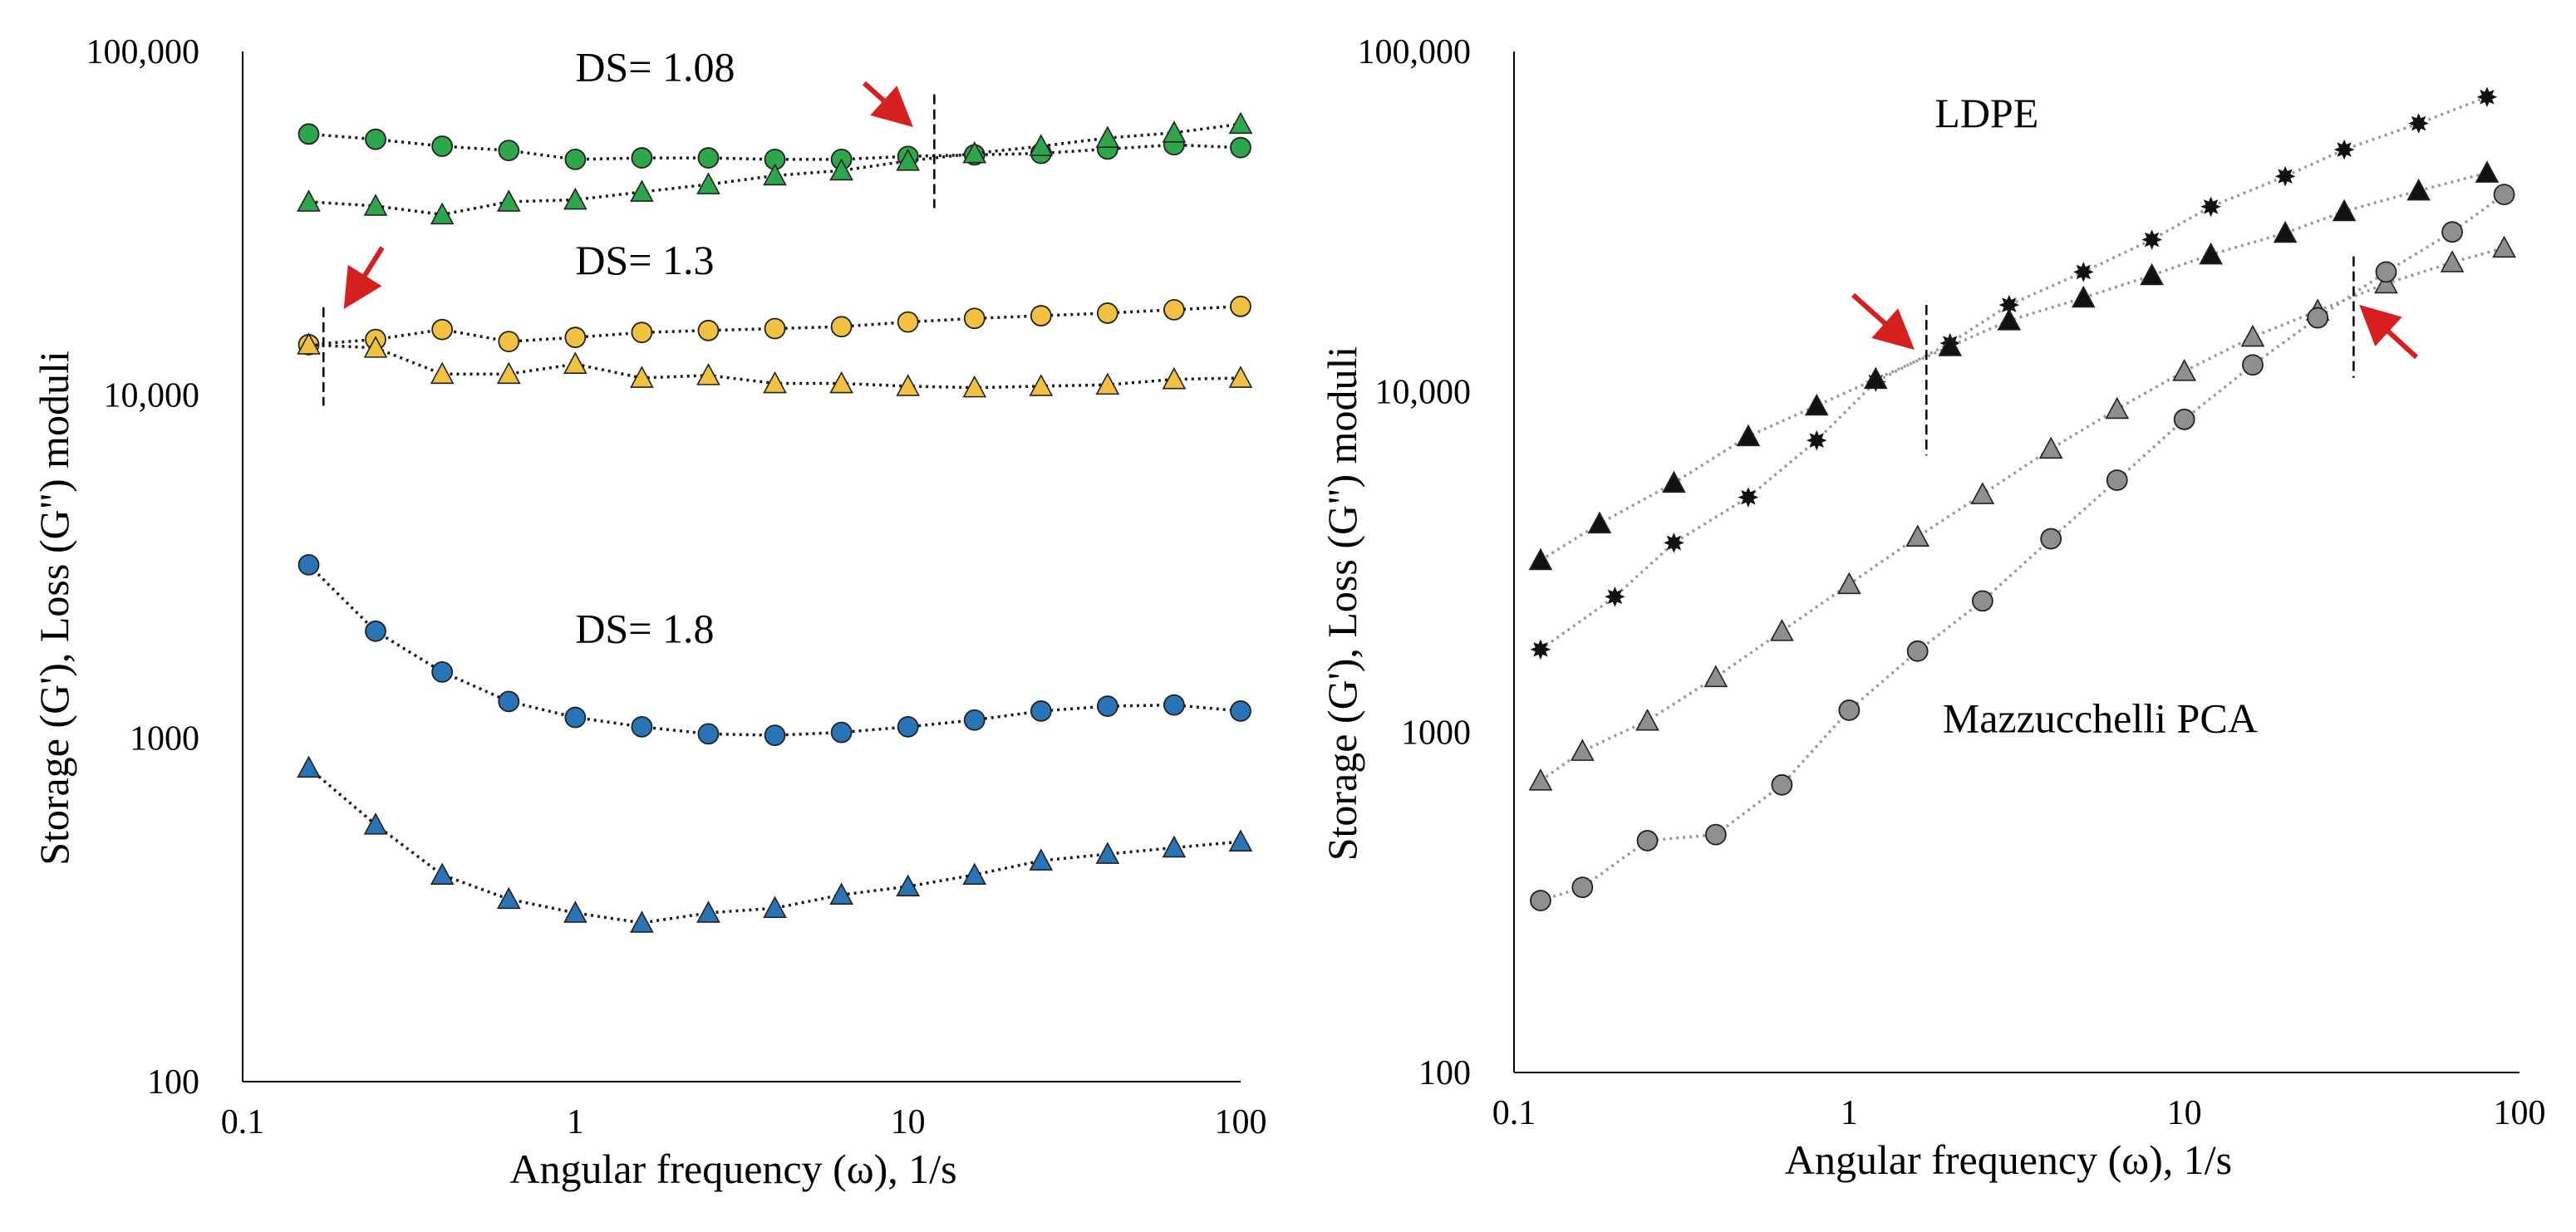 This screenshot has height=1232, width=2576. I want to click on annotation-label: DS= 1.8, so click(644, 628).